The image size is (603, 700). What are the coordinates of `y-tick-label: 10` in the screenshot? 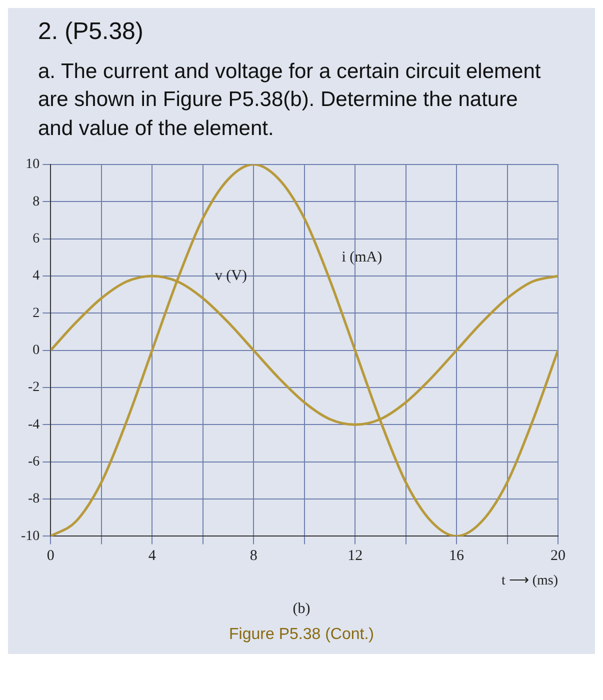 It's located at (33, 164).